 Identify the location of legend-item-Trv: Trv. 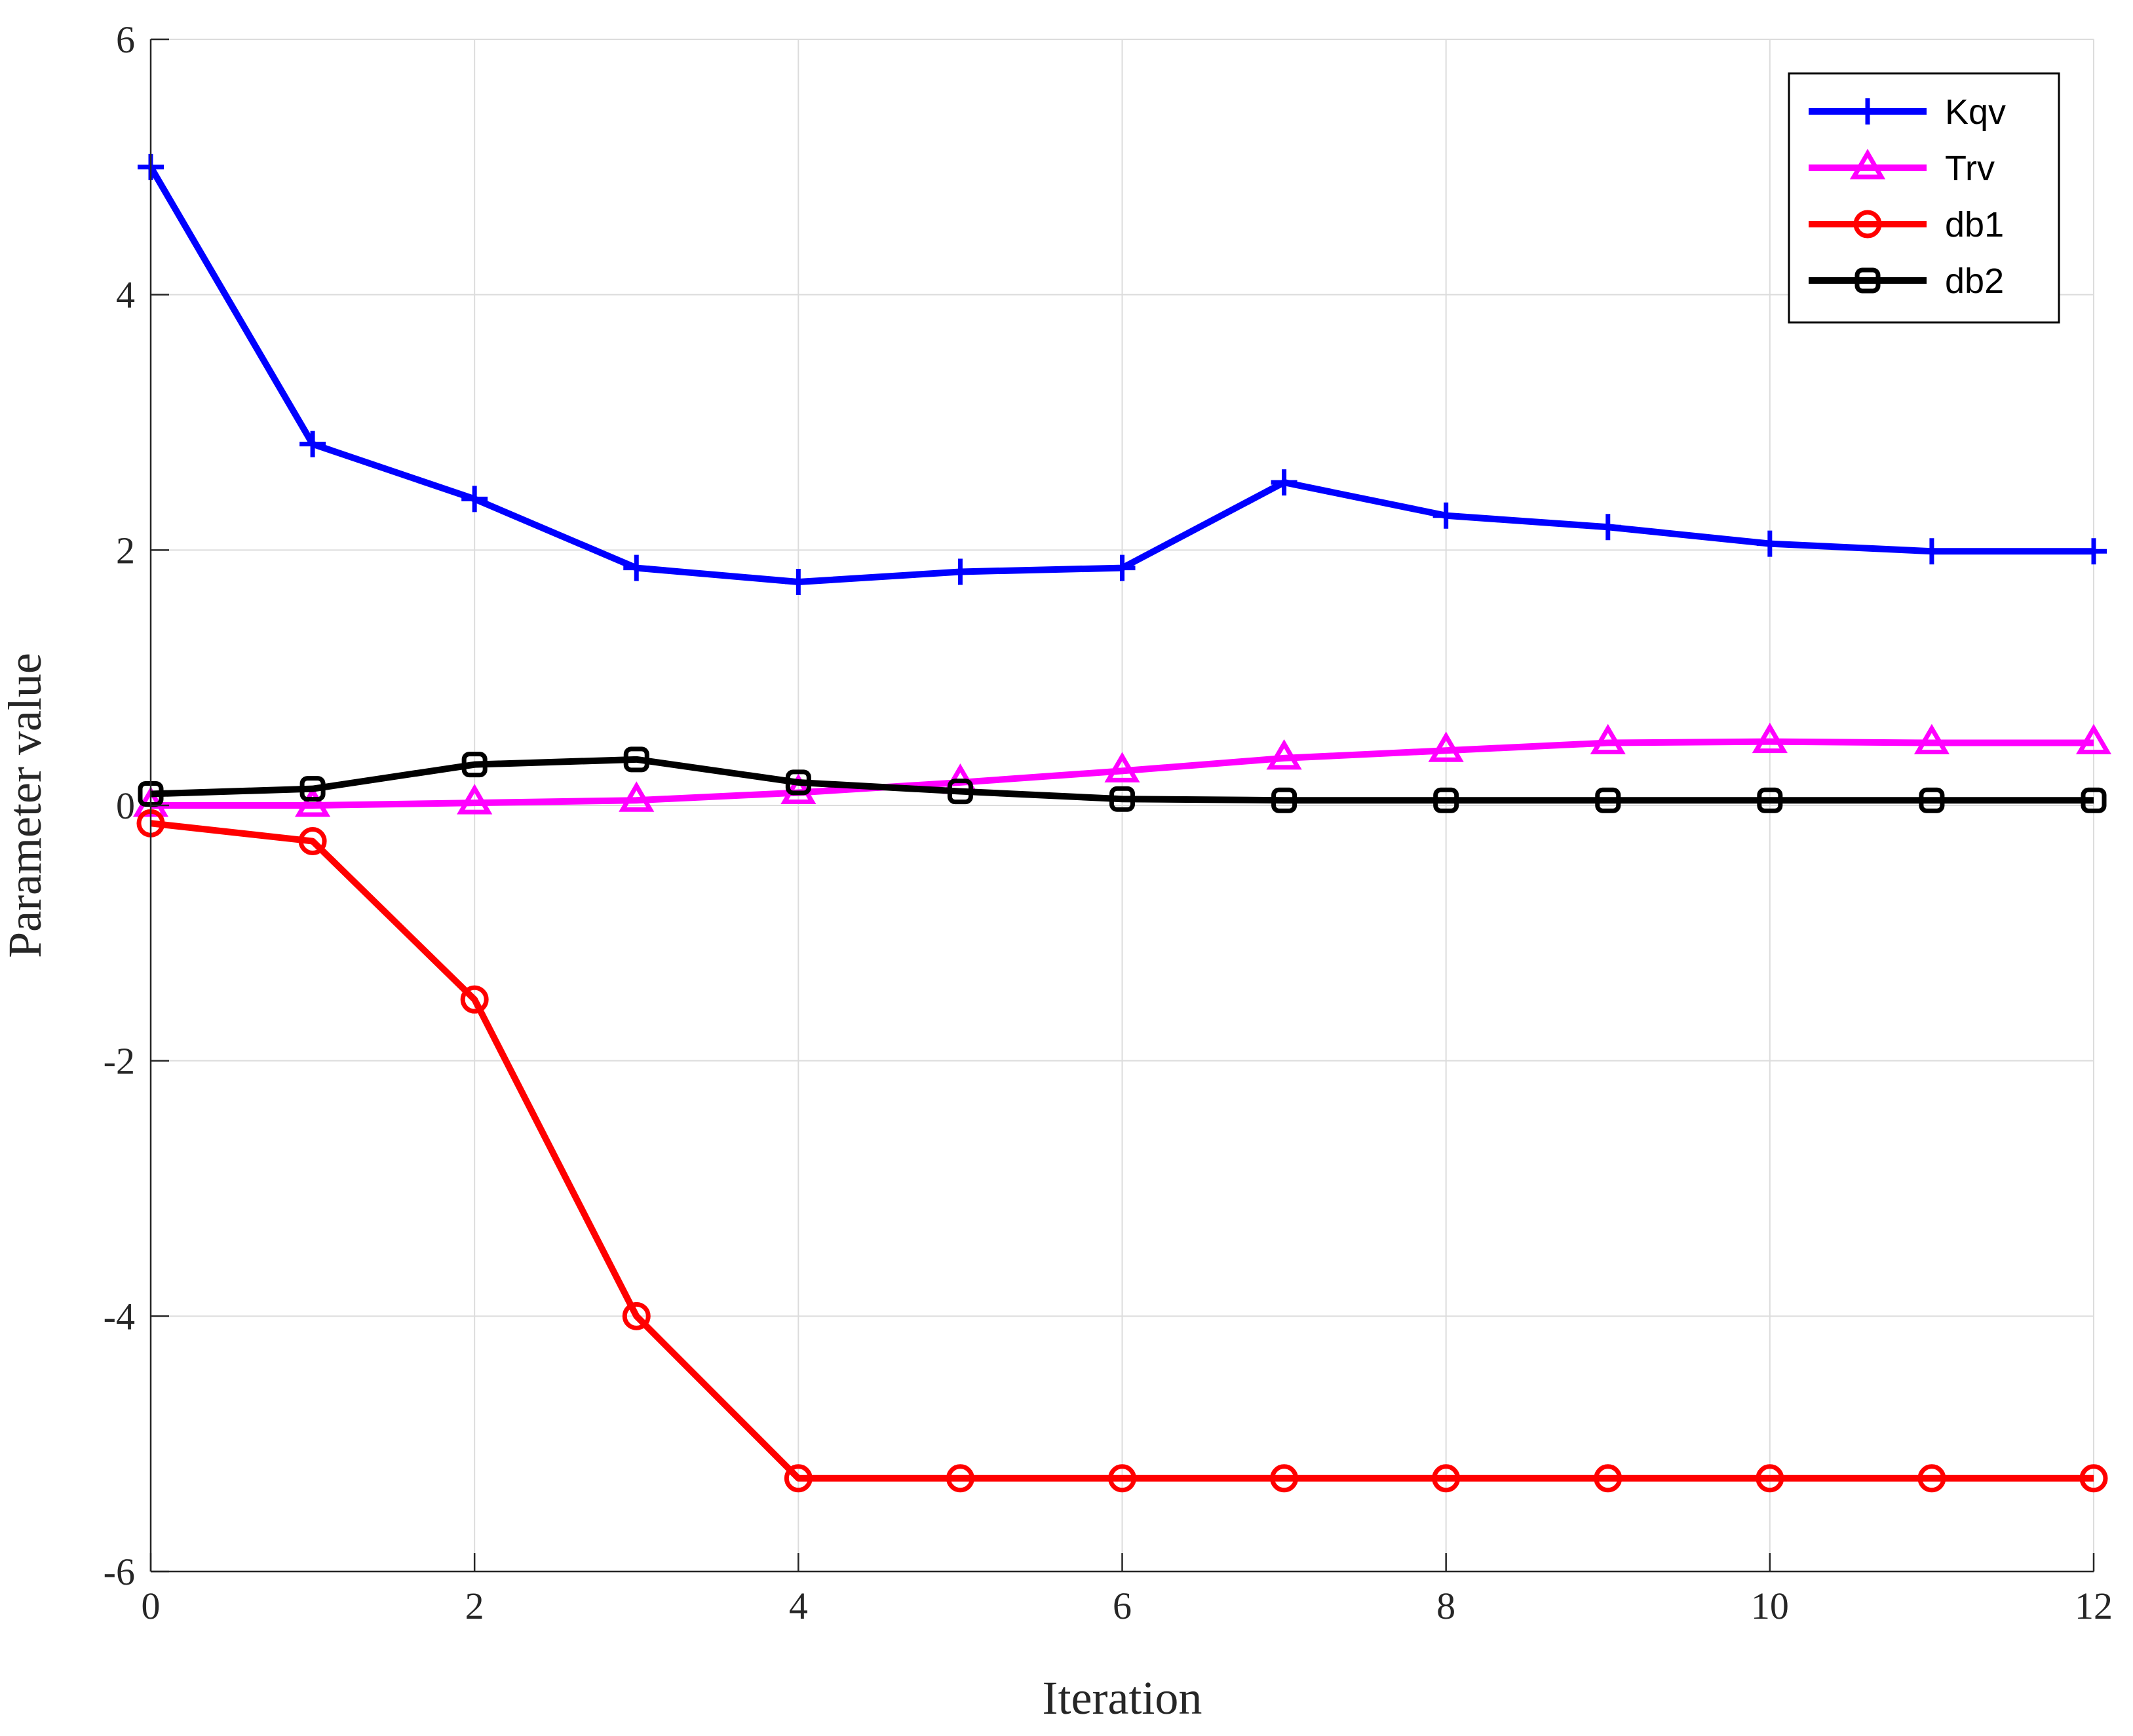
(1902, 168).